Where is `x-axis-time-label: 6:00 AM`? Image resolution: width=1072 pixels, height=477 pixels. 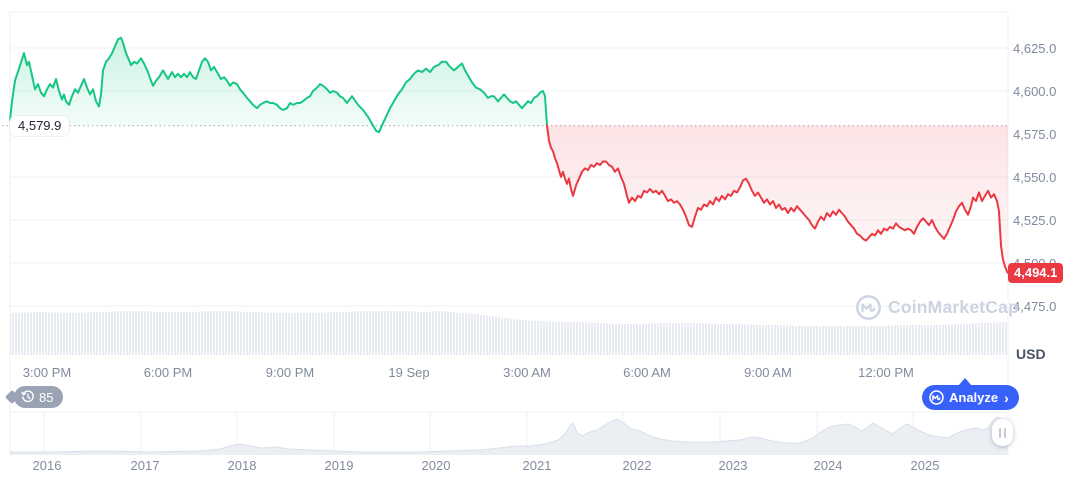
x-axis-time-label: 6:00 AM is located at coordinates (647, 372).